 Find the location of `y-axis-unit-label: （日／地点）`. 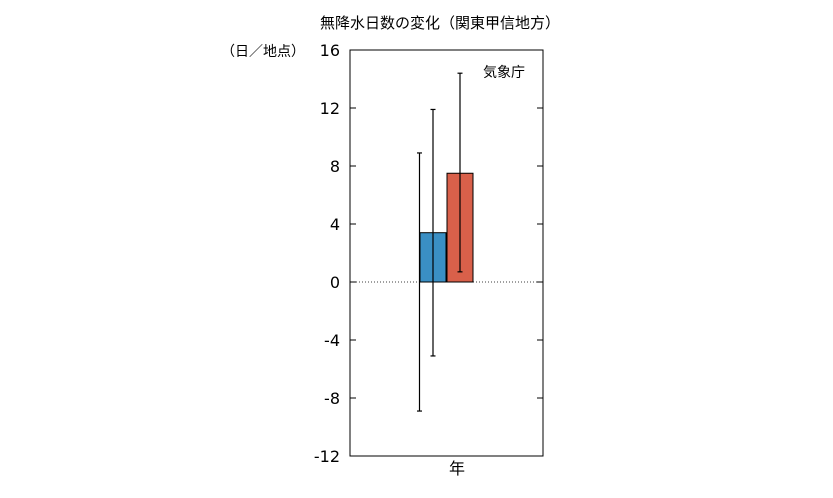

y-axis-unit-label: （日／地点） is located at coordinates (263, 52).